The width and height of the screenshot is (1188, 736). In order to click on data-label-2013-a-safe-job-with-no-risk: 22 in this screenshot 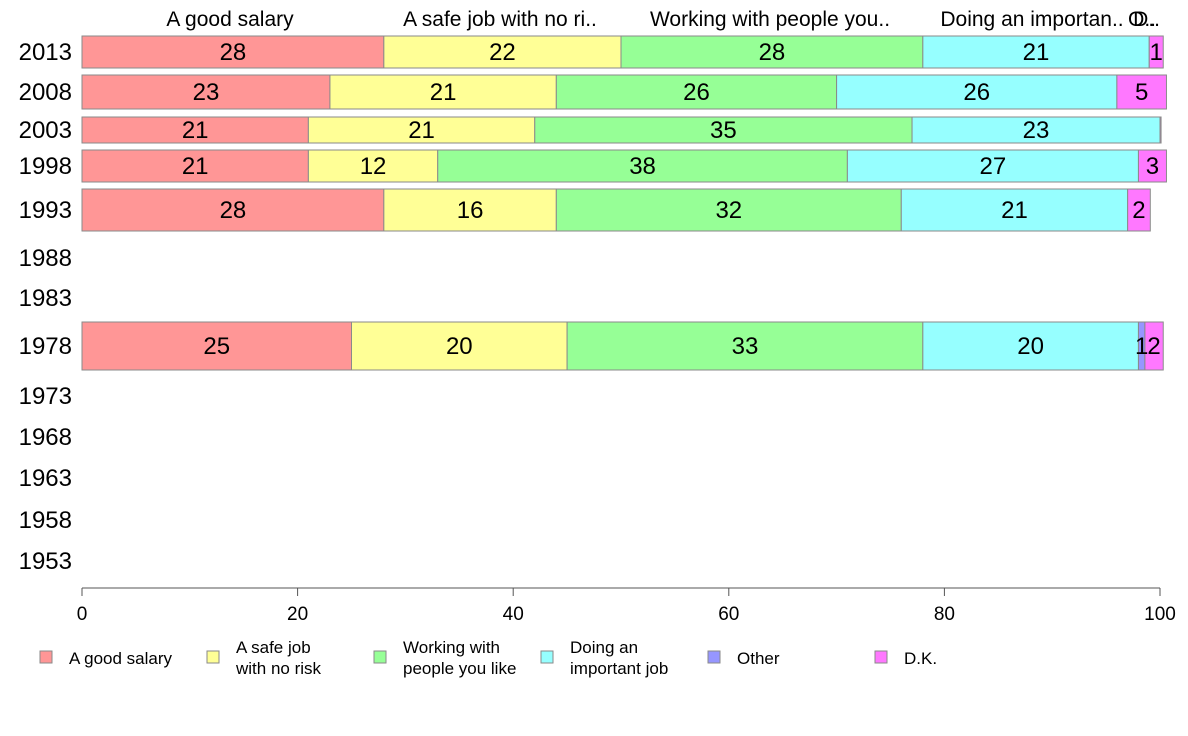, I will do `click(502, 52)`.